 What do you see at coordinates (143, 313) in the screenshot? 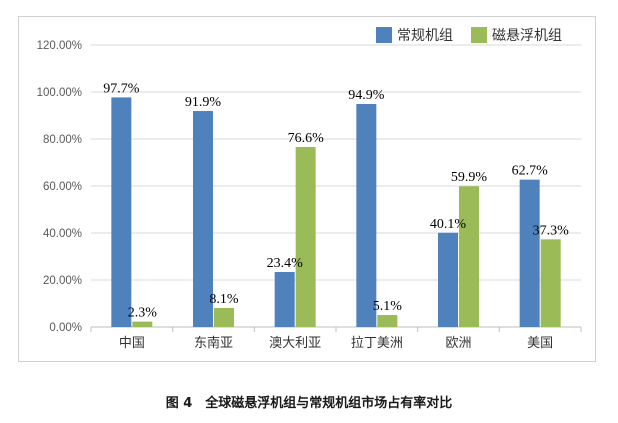
I see `data-label: 2.3%` at bounding box center [143, 313].